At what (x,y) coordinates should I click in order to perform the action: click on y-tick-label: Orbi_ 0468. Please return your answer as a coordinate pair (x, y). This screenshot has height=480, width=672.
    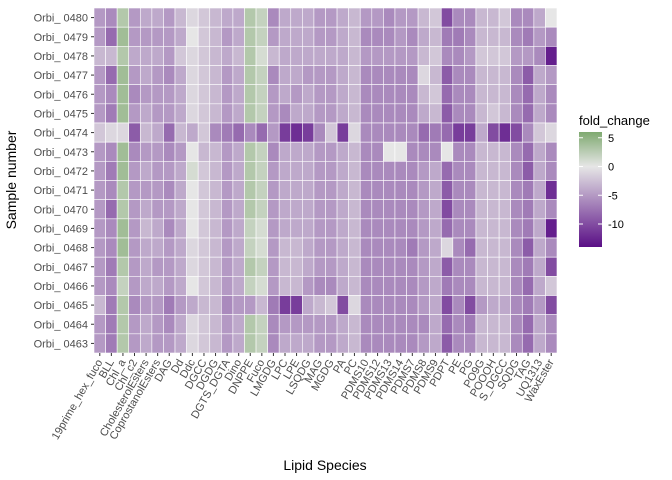
    Looking at the image, I should click on (61, 249).